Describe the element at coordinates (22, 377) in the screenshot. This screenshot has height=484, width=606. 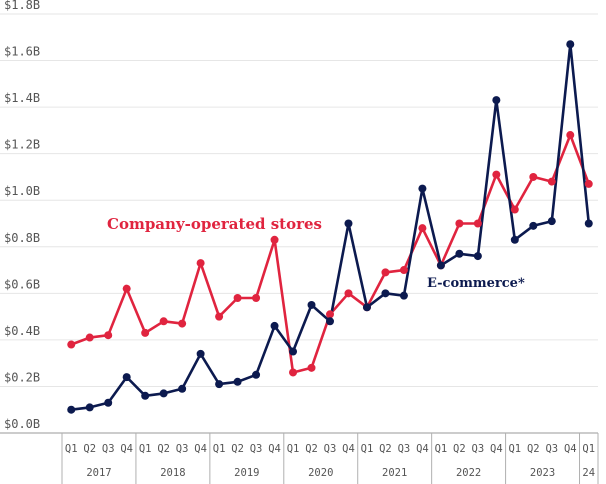
I see `y-tick-label: $0.2B` at that location.